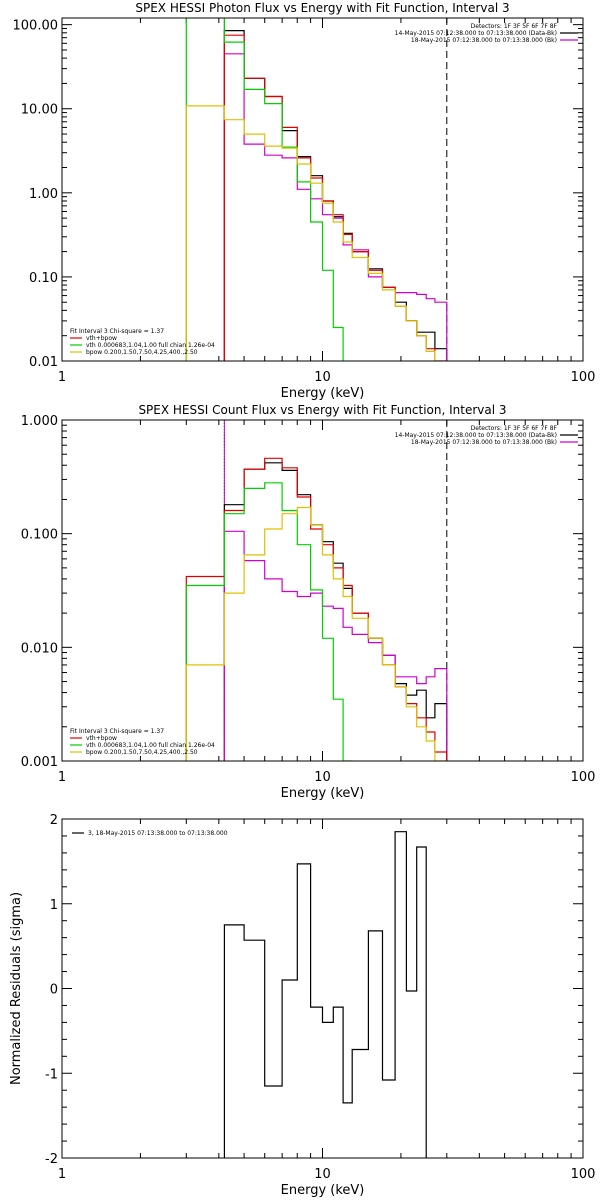 This screenshot has width=600, height=1200. What do you see at coordinates (39, 535) in the screenshot?
I see `y-tick-label: 0.100` at bounding box center [39, 535].